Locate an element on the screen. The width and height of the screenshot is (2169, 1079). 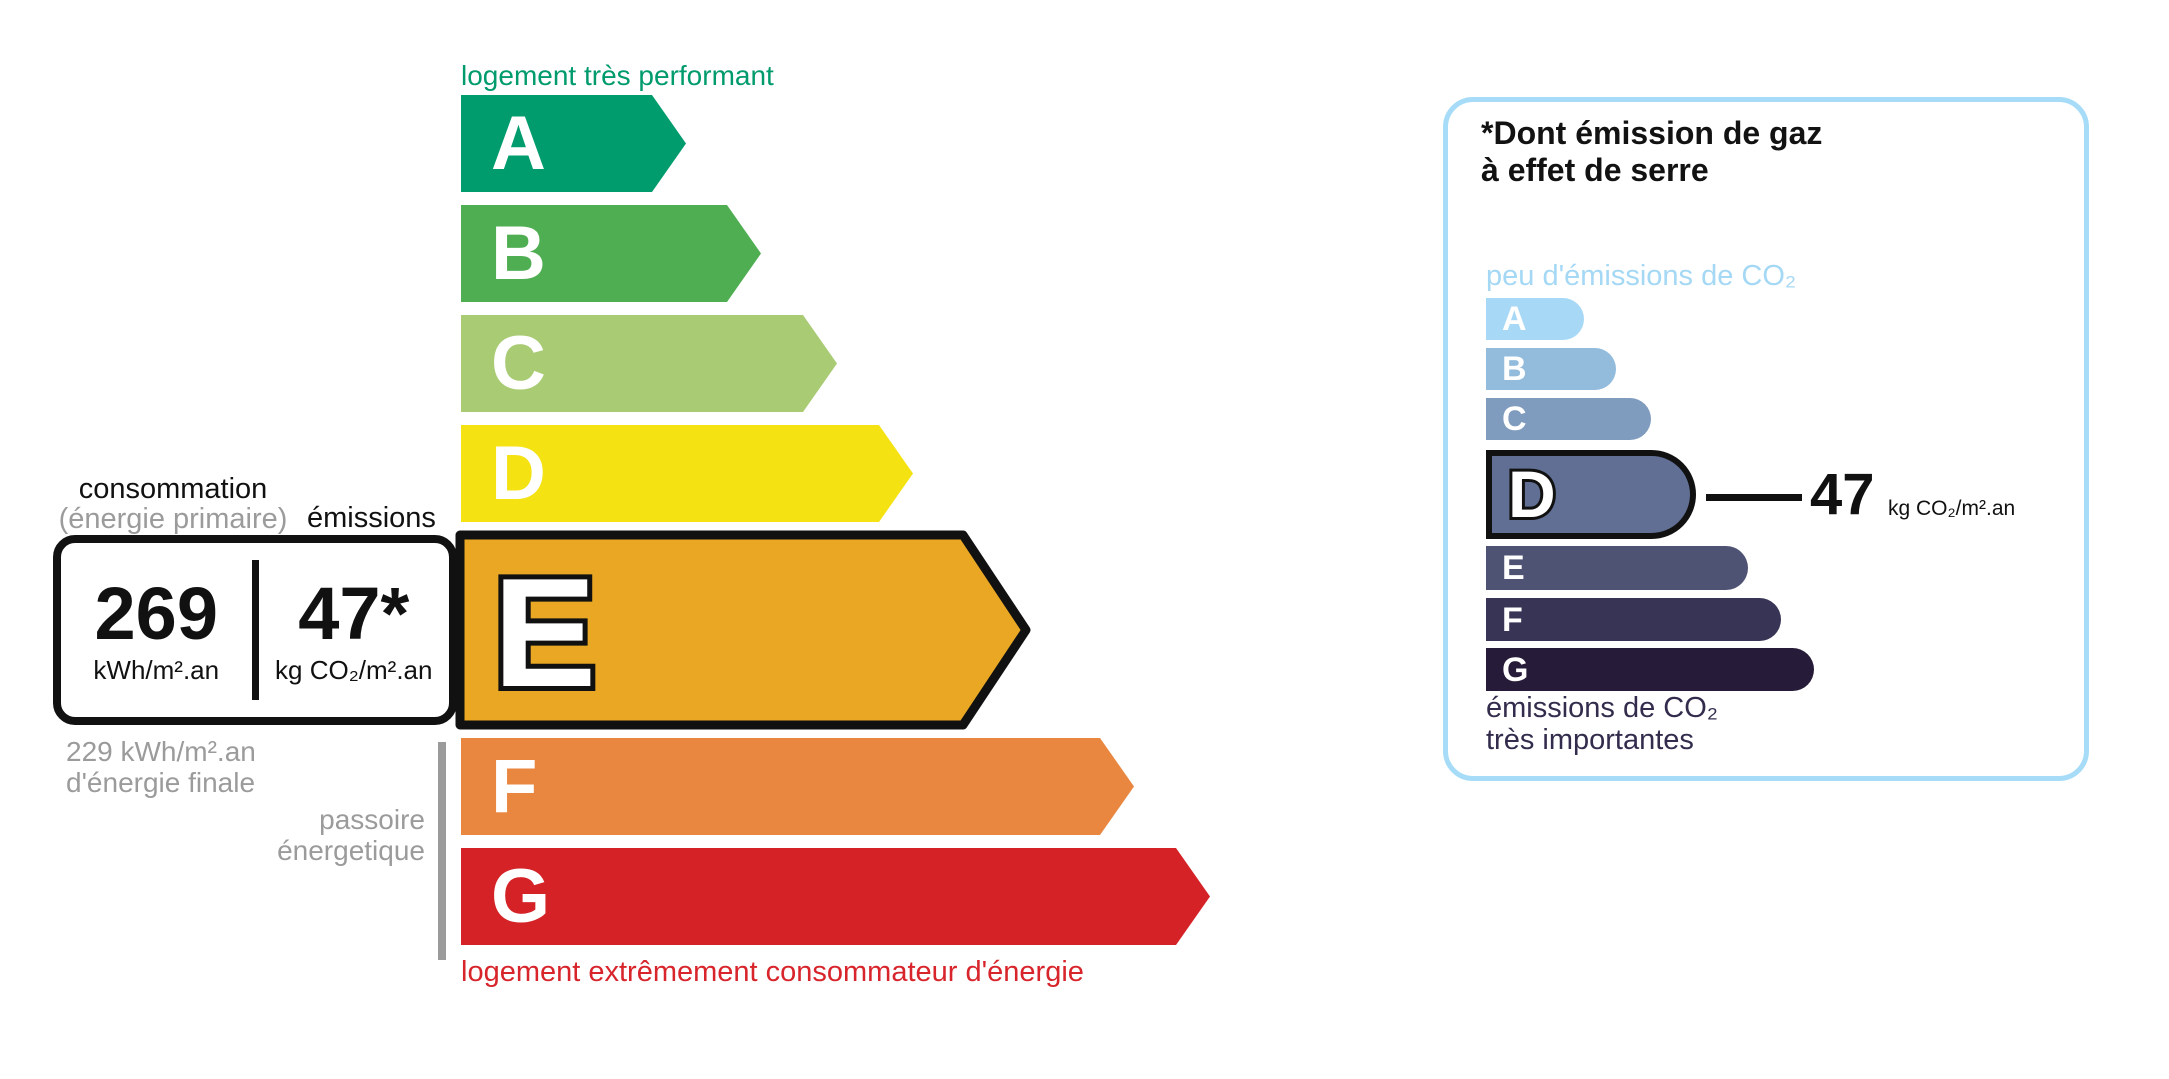
energy-class-letter-a: A is located at coordinates (518, 143).